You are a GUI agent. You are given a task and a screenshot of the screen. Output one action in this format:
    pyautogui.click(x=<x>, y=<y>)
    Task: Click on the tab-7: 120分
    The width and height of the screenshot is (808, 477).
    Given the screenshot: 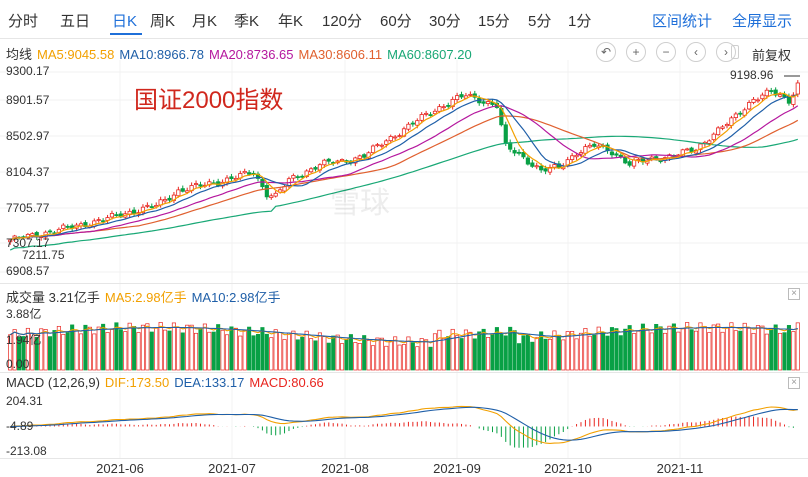 What is the action you would take?
    pyautogui.click(x=342, y=21)
    